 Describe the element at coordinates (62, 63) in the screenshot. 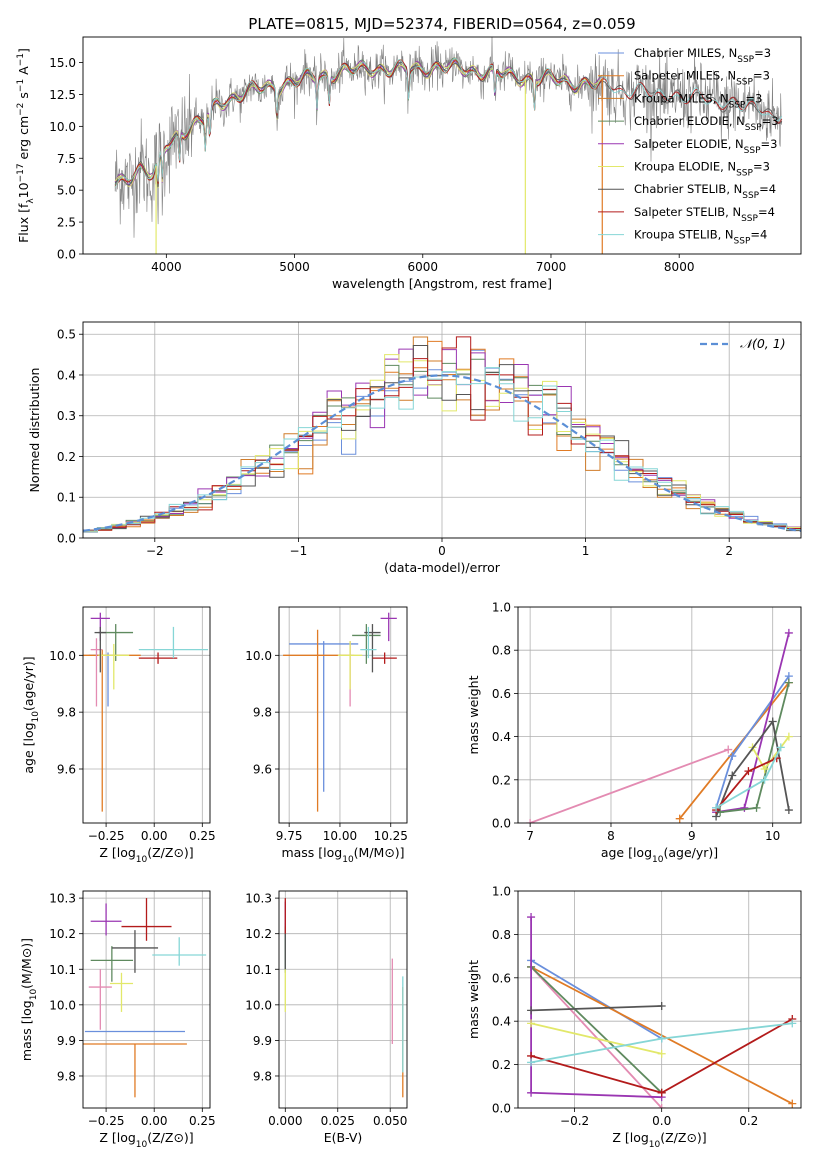

I see `y-tick-label: 15.0` at that location.